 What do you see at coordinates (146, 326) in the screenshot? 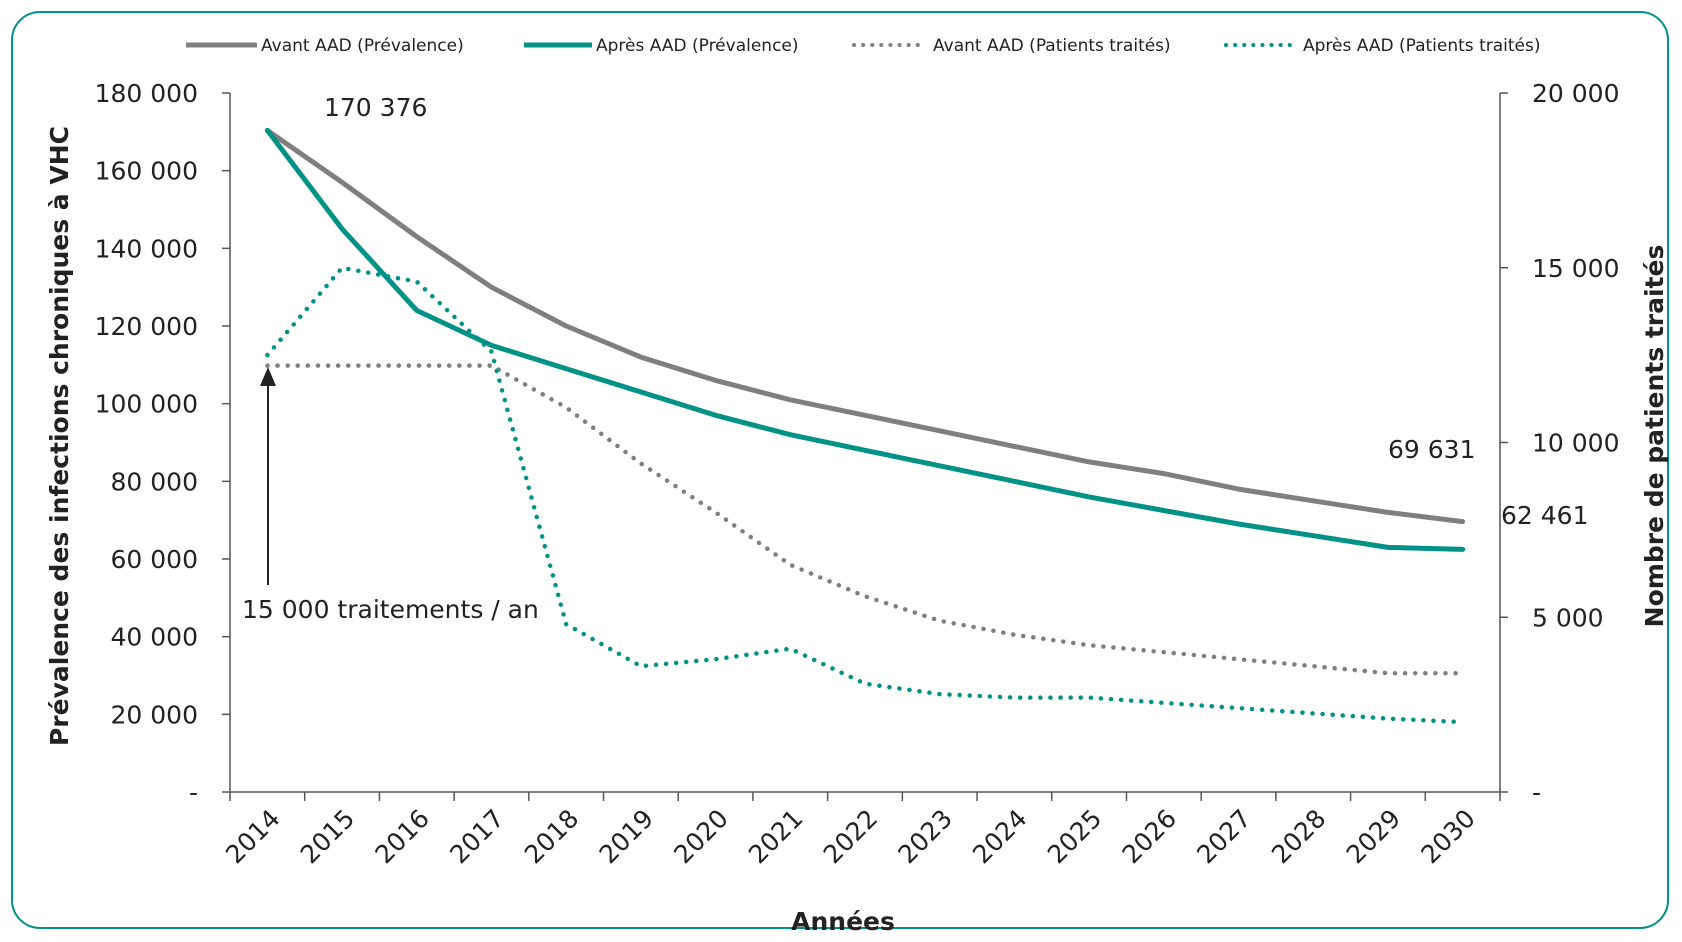
I see `y-tick-label-left: 120 000` at bounding box center [146, 326].